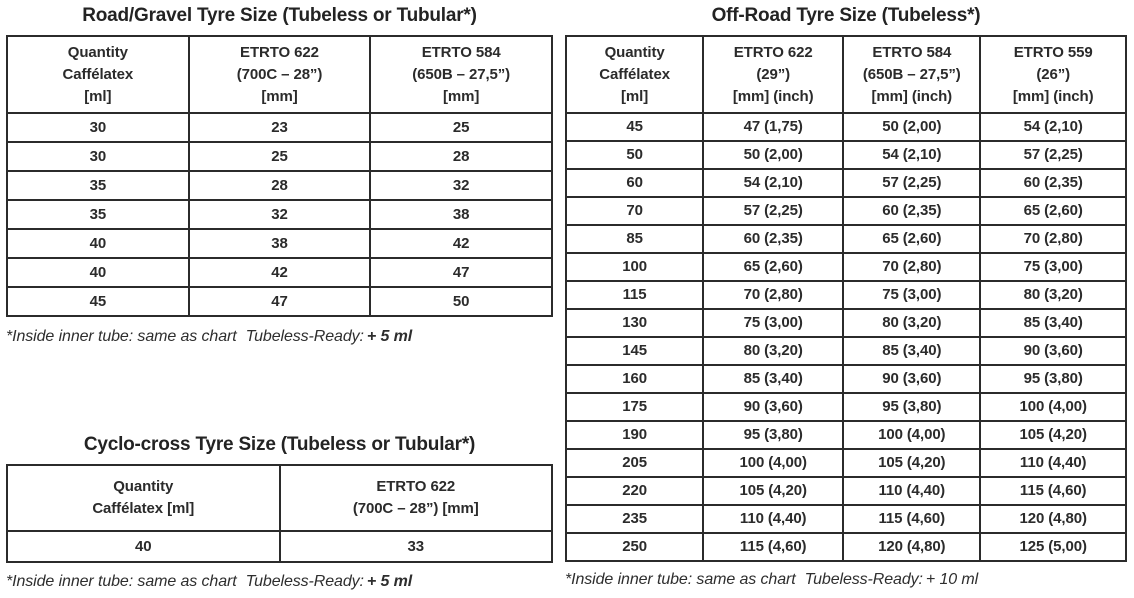 The height and width of the screenshot is (598, 1134). I want to click on table-cell: 60, so click(634, 183).